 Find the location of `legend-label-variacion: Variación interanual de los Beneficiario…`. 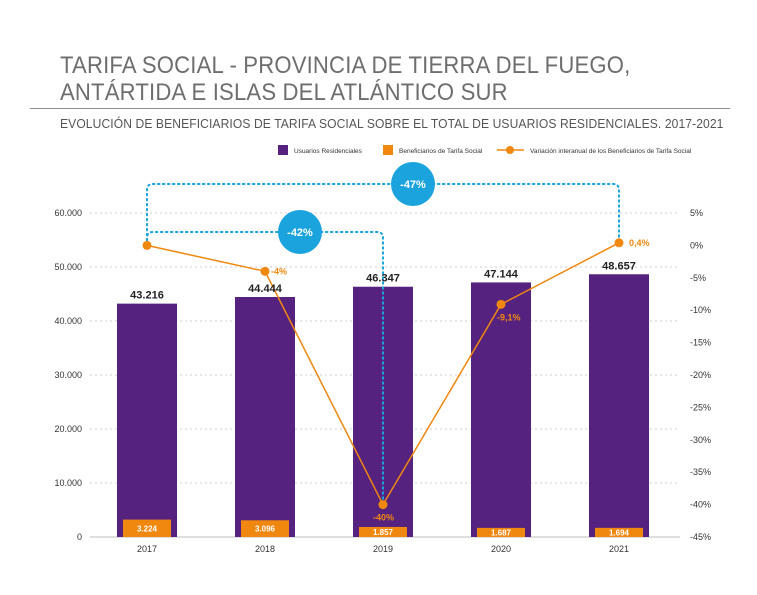

legend-label-variacion: Variación interanual de los Beneficiario… is located at coordinates (611, 151).